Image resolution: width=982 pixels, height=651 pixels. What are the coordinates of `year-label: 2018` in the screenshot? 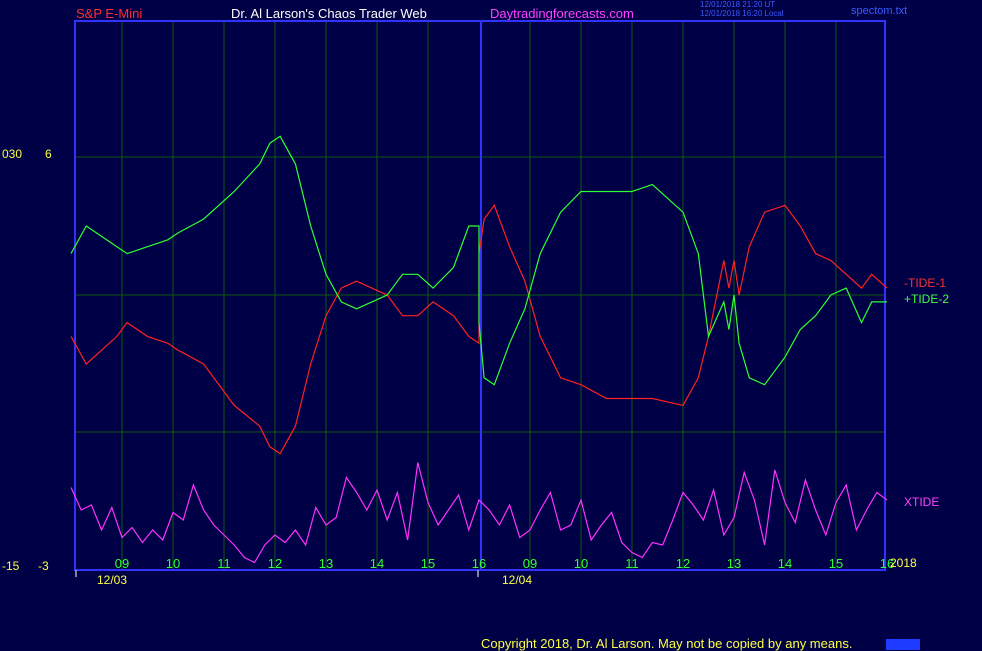 It's located at (903, 563).